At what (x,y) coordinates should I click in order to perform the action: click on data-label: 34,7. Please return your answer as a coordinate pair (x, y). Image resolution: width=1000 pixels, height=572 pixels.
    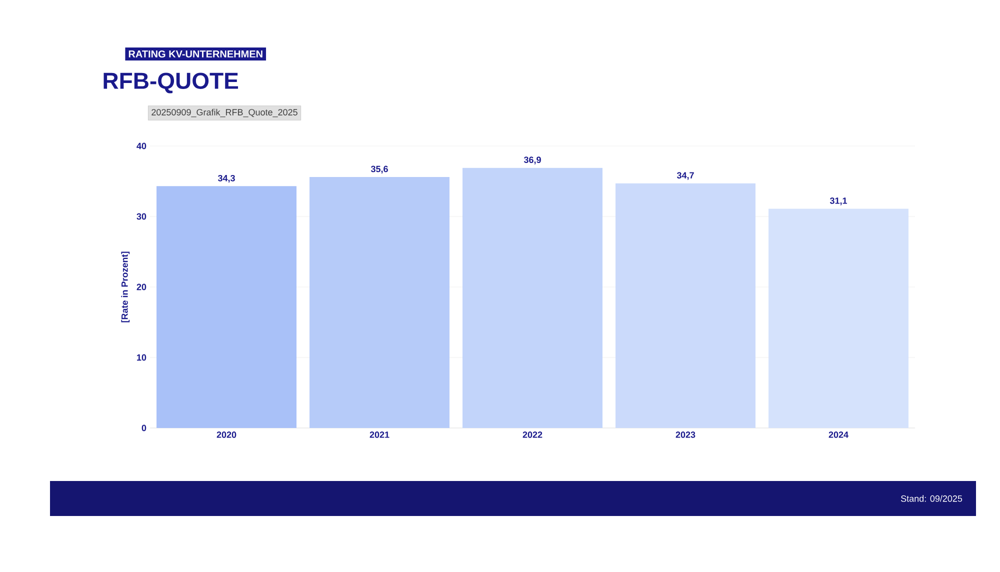
    Looking at the image, I should click on (685, 176).